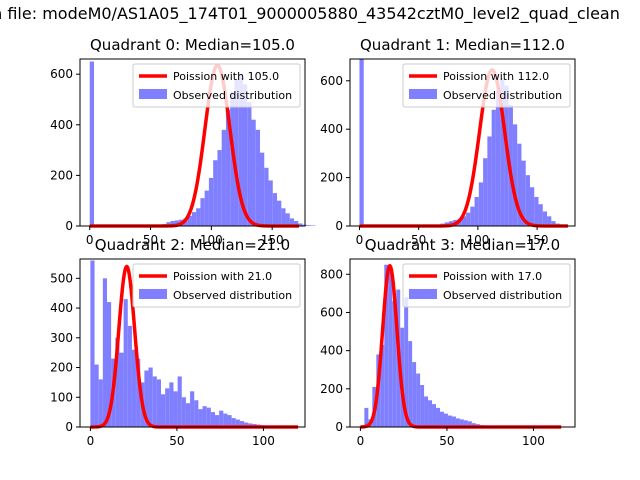 The height and width of the screenshot is (480, 640). What do you see at coordinates (202, 143) in the screenshot?
I see `observed-histogram` at bounding box center [202, 143].